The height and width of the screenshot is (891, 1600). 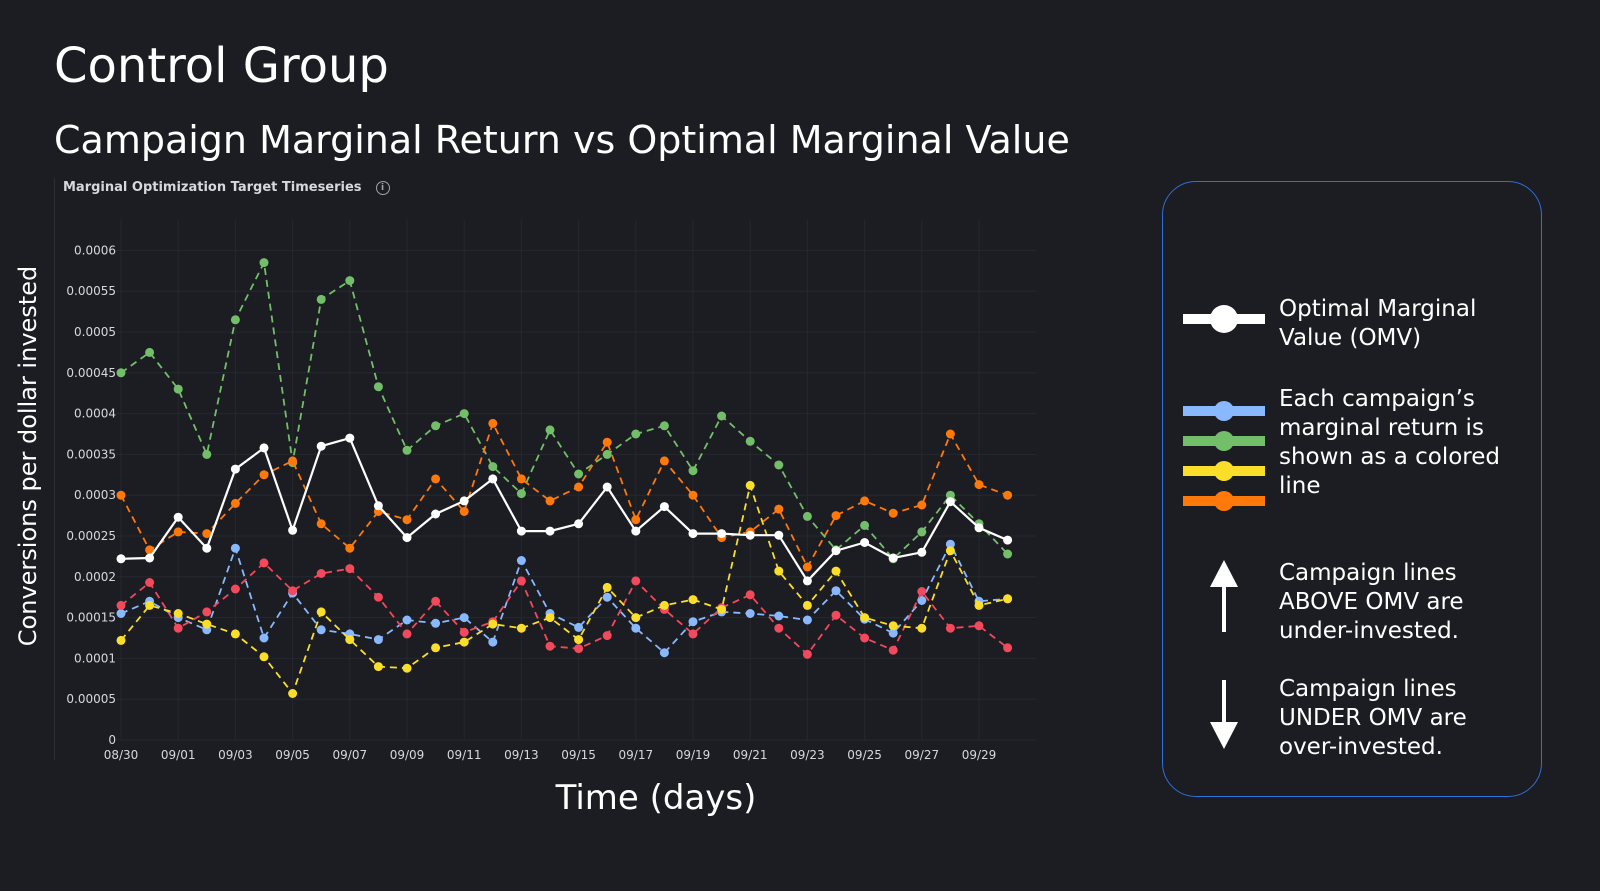 What do you see at coordinates (407, 755) in the screenshot?
I see `x-tick-label: 09/09` at bounding box center [407, 755].